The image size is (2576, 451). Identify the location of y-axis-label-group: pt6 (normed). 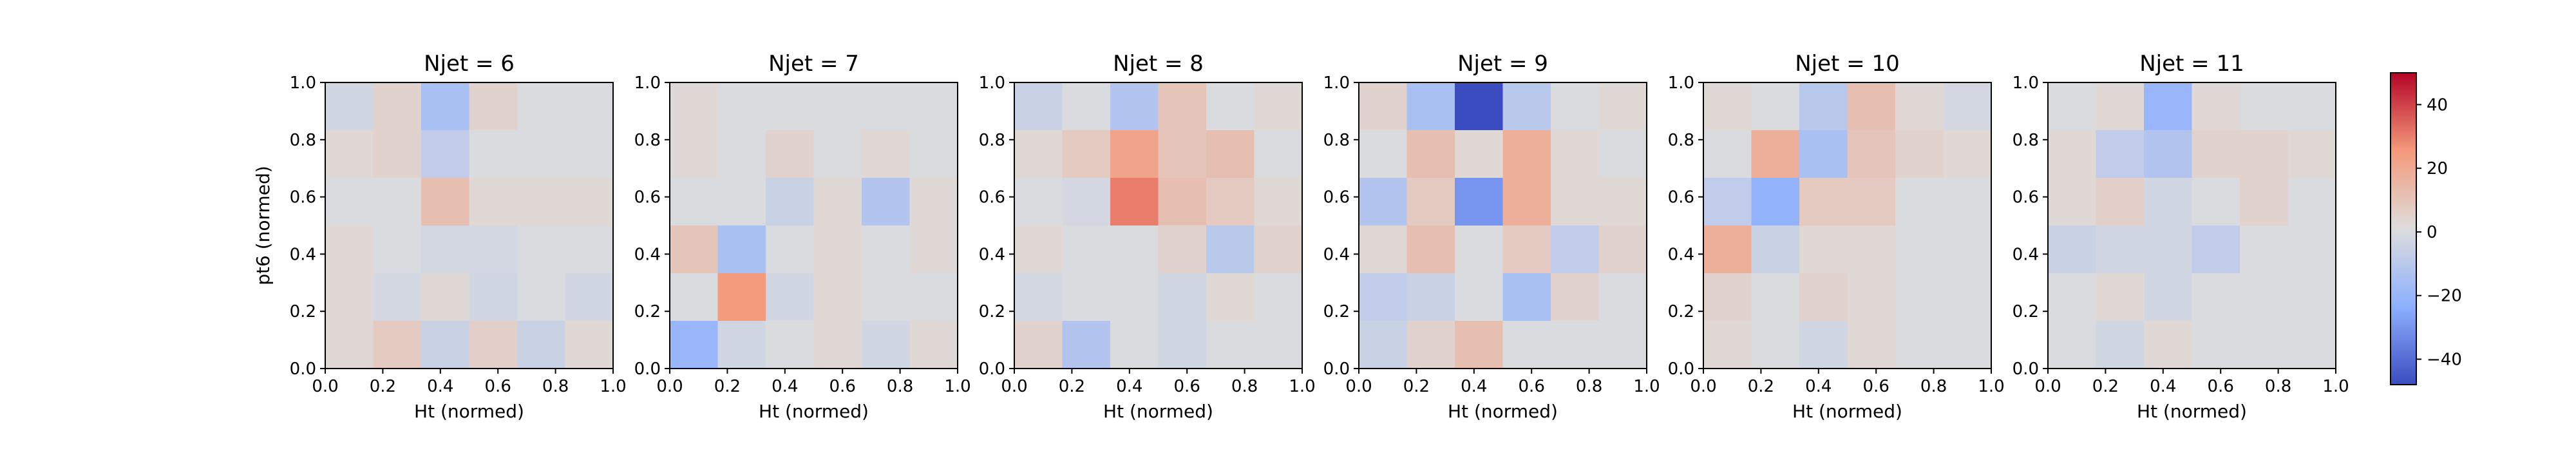
(263, 225).